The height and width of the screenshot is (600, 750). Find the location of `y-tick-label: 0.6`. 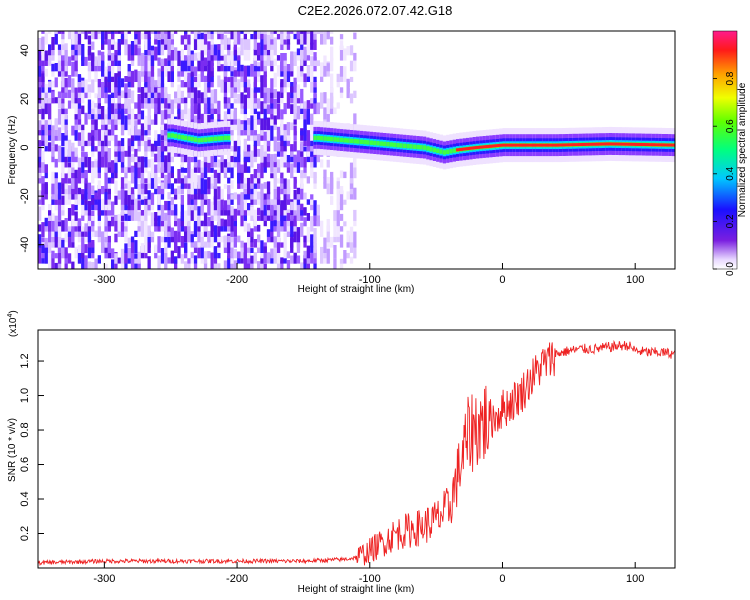

y-tick-label: 0.6 is located at coordinates (25, 464).